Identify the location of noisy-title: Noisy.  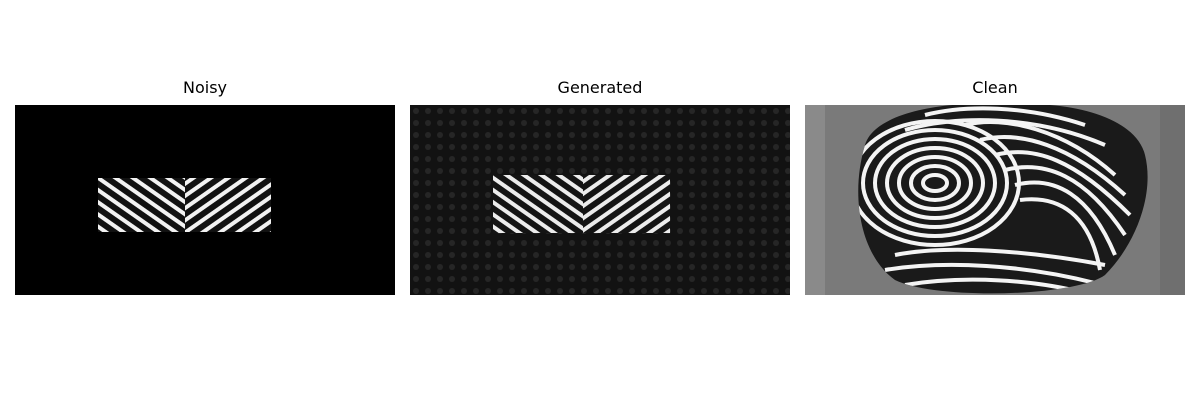
(204, 87).